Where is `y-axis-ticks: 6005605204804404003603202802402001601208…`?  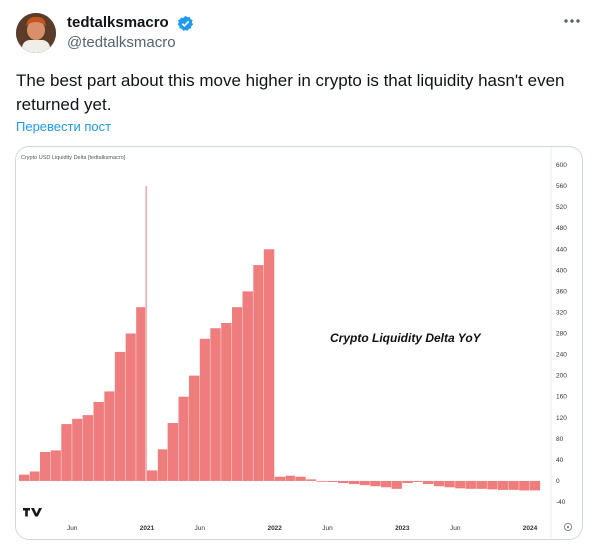
y-axis-ticks: 6005605204804404003603202802402001601208… is located at coordinates (561, 334).